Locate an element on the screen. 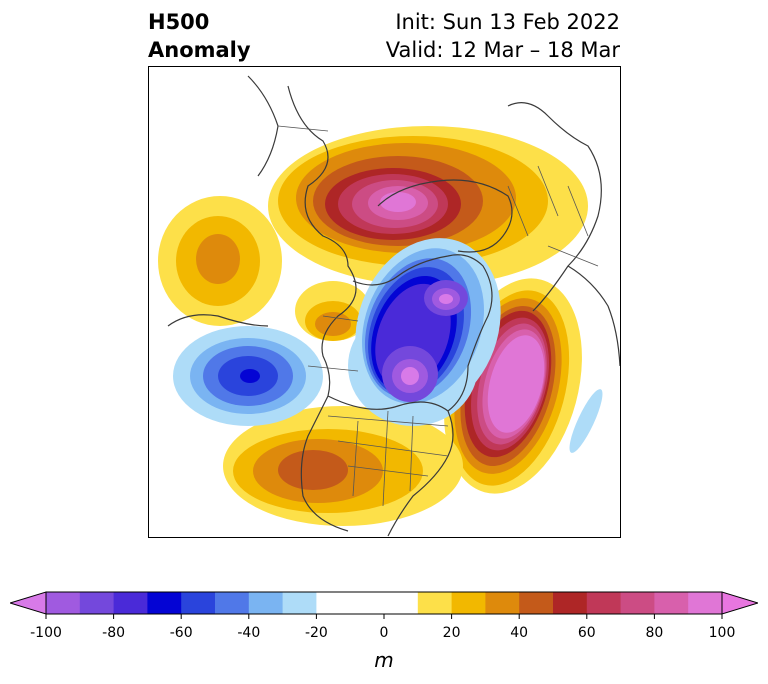 The image size is (768, 684). variable-name: H500 is located at coordinates (179, 22).